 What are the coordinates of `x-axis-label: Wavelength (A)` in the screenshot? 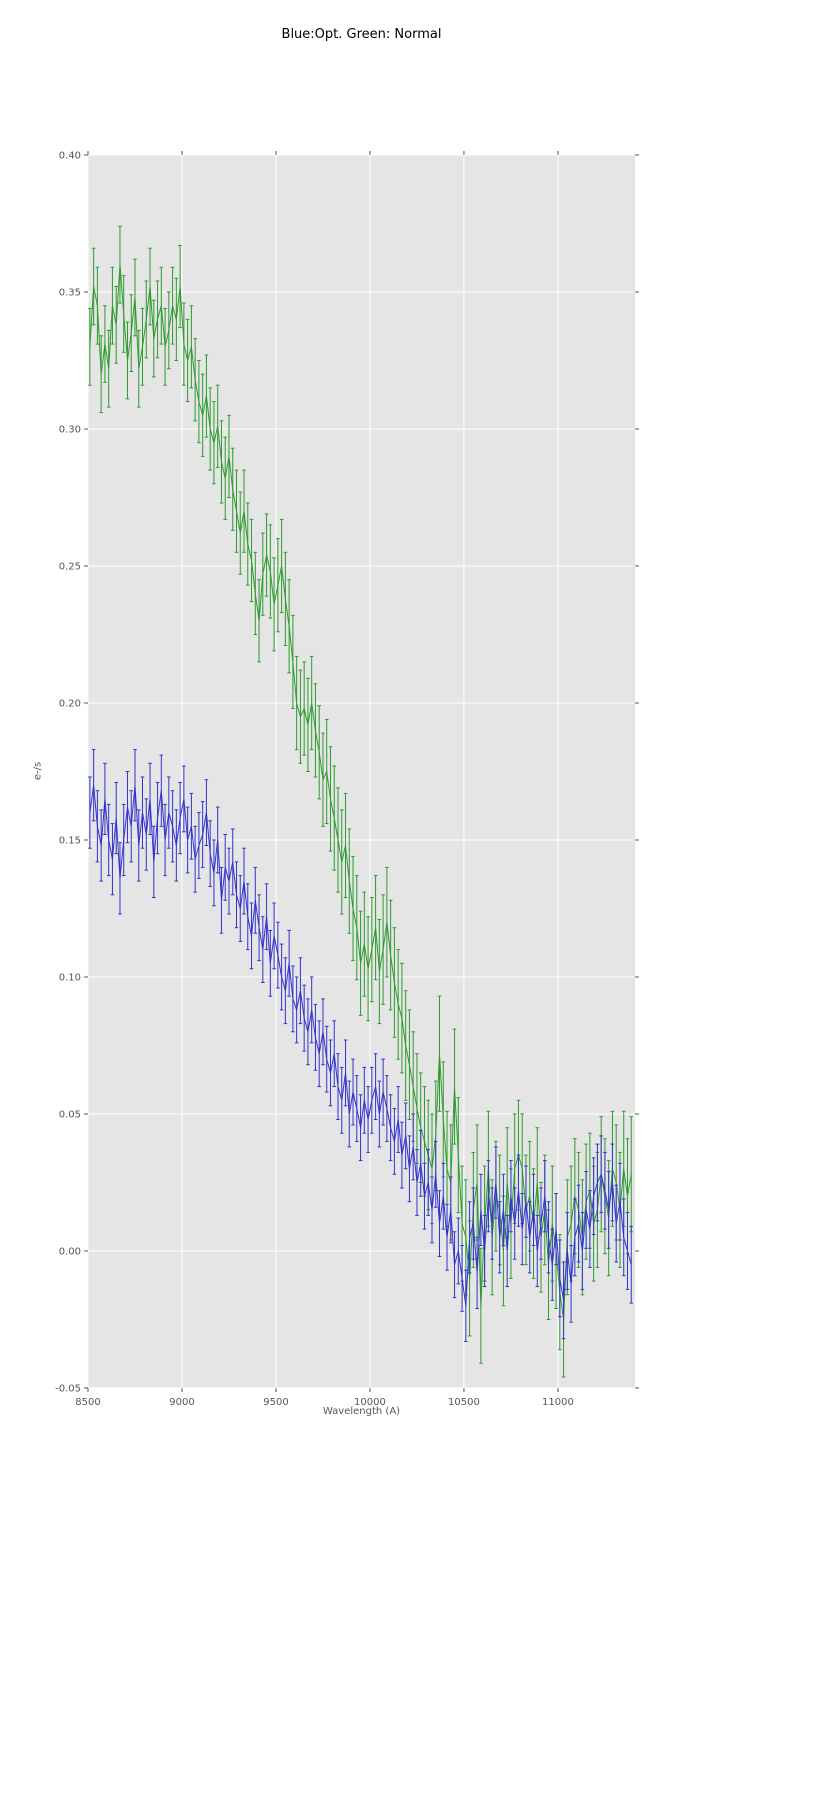 It's located at (361, 1411).